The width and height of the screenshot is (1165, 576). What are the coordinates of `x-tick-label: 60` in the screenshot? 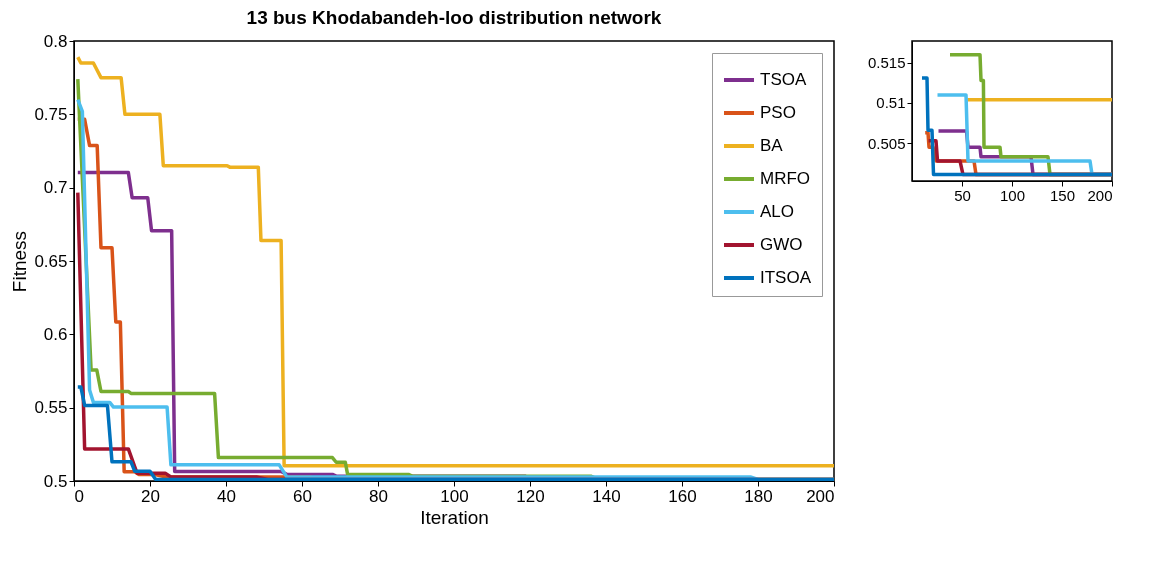 It's located at (302, 496).